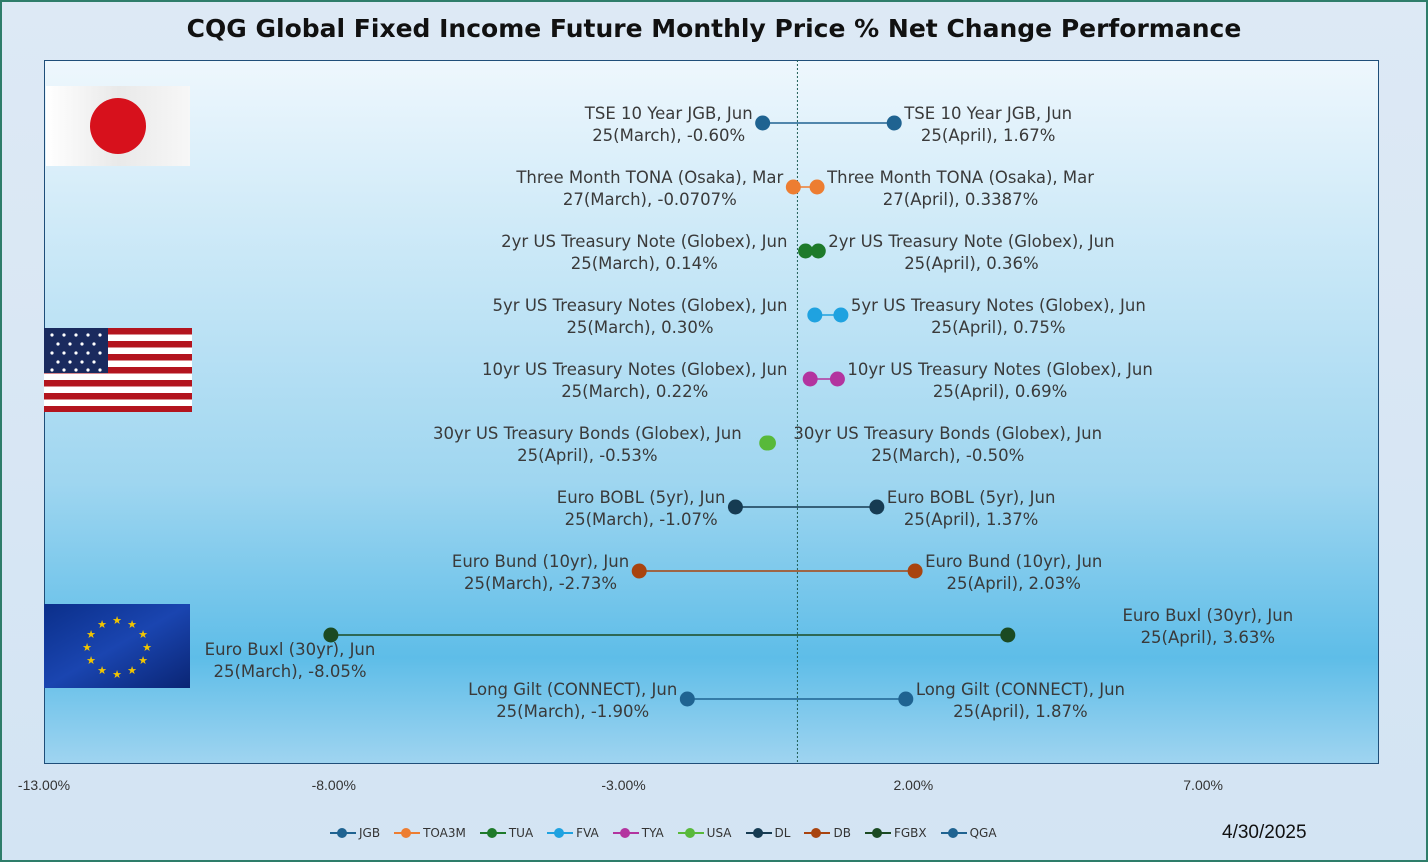 The image size is (1428, 862). I want to click on legend-label: TYA, so click(652, 833).